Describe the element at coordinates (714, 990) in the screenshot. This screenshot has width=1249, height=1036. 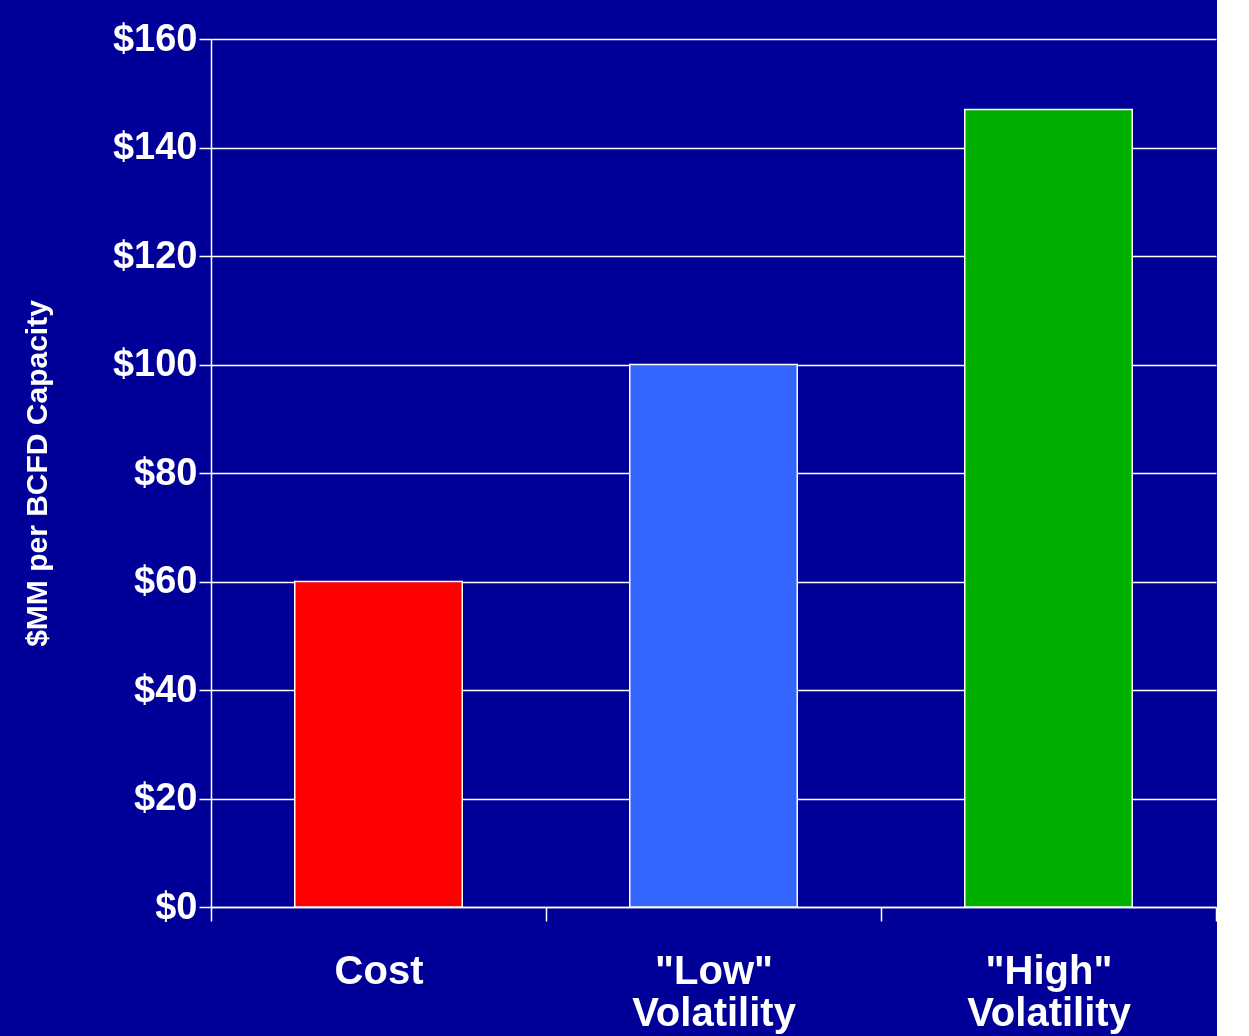
I see `x-tick-label: "Low" Volatility` at that location.